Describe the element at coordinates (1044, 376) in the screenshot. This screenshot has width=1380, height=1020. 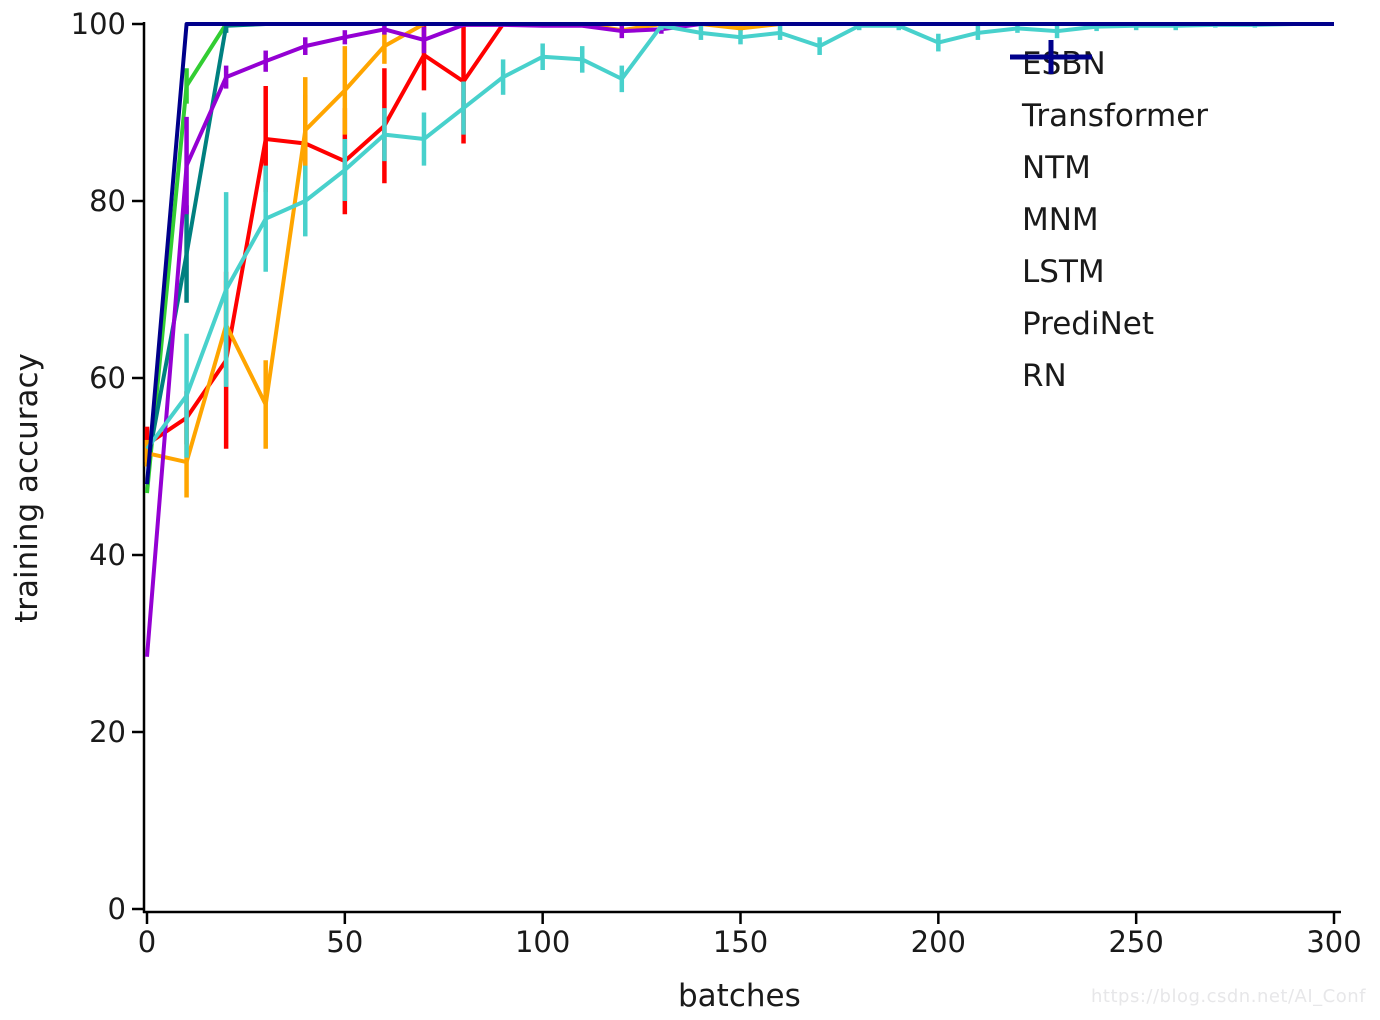
I see `legend-label: RN` at that location.